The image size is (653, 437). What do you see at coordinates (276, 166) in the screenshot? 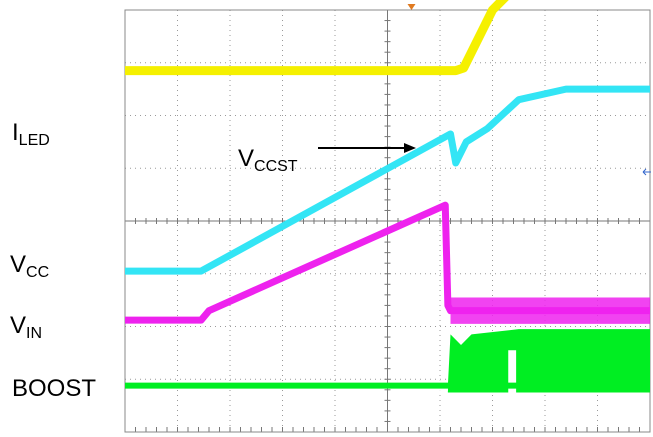
I see `vccst-label-subscript: CCST` at bounding box center [276, 166].